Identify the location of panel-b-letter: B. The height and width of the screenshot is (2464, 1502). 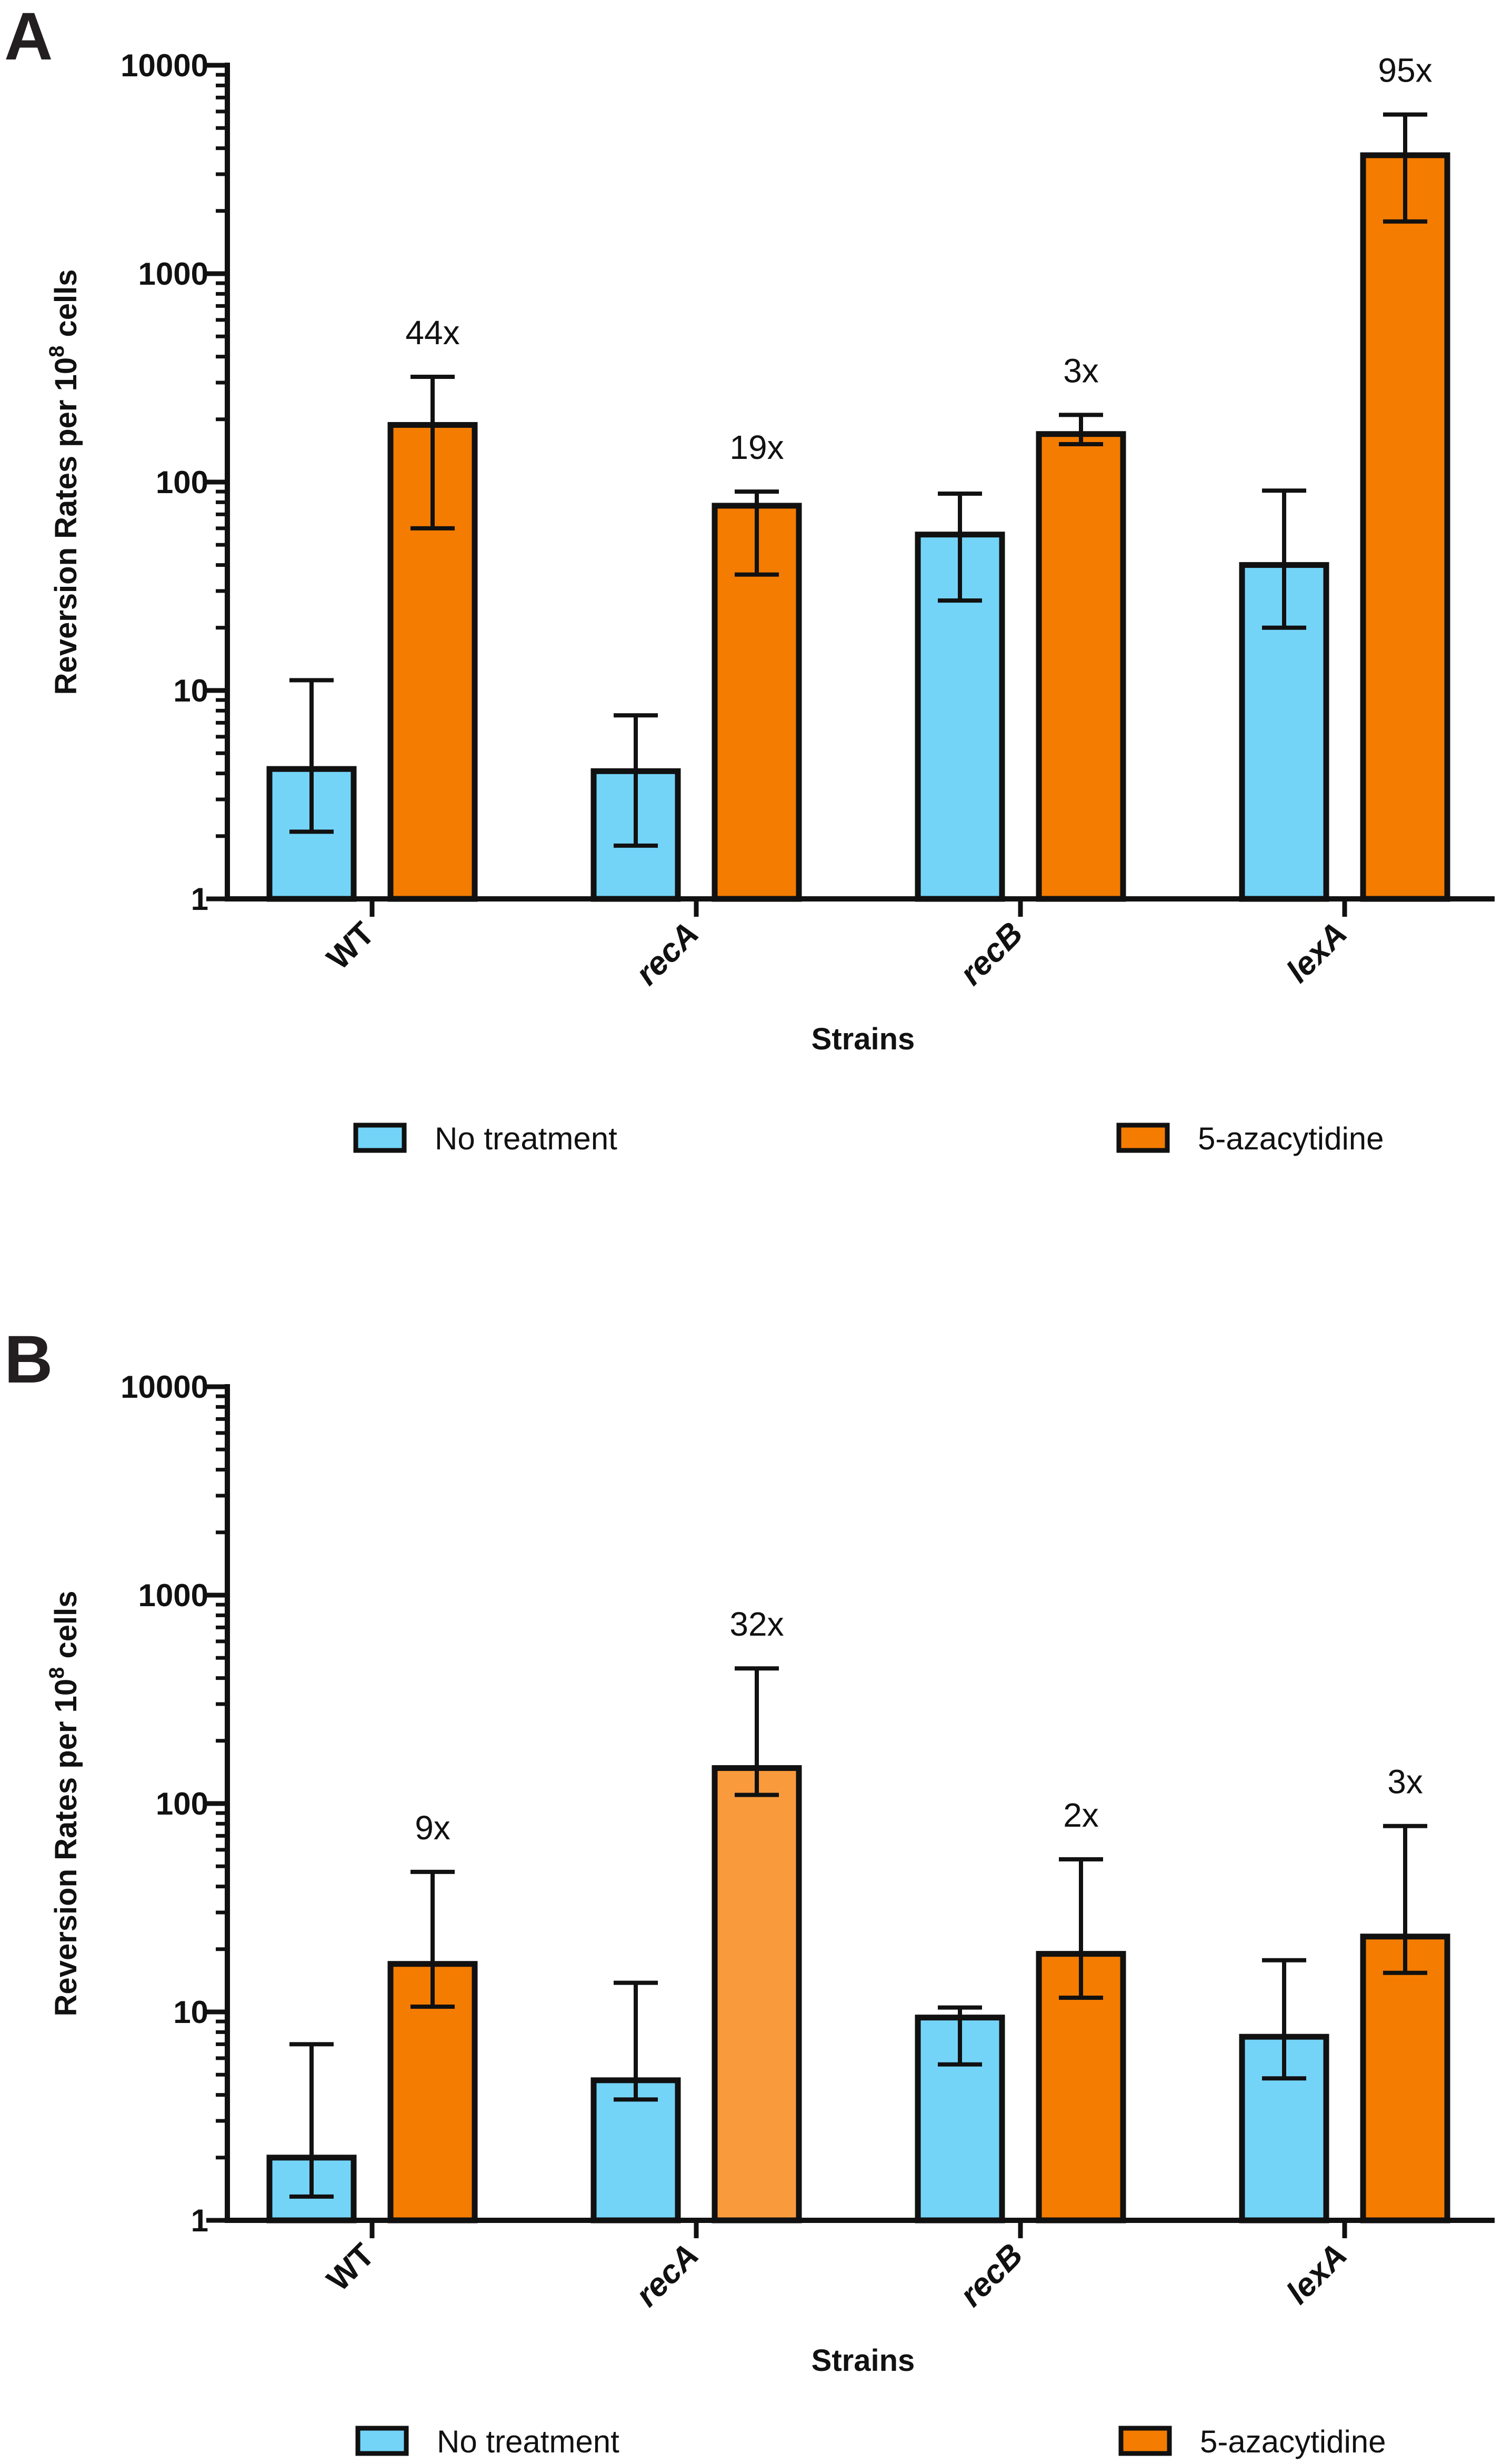
(28, 1359).